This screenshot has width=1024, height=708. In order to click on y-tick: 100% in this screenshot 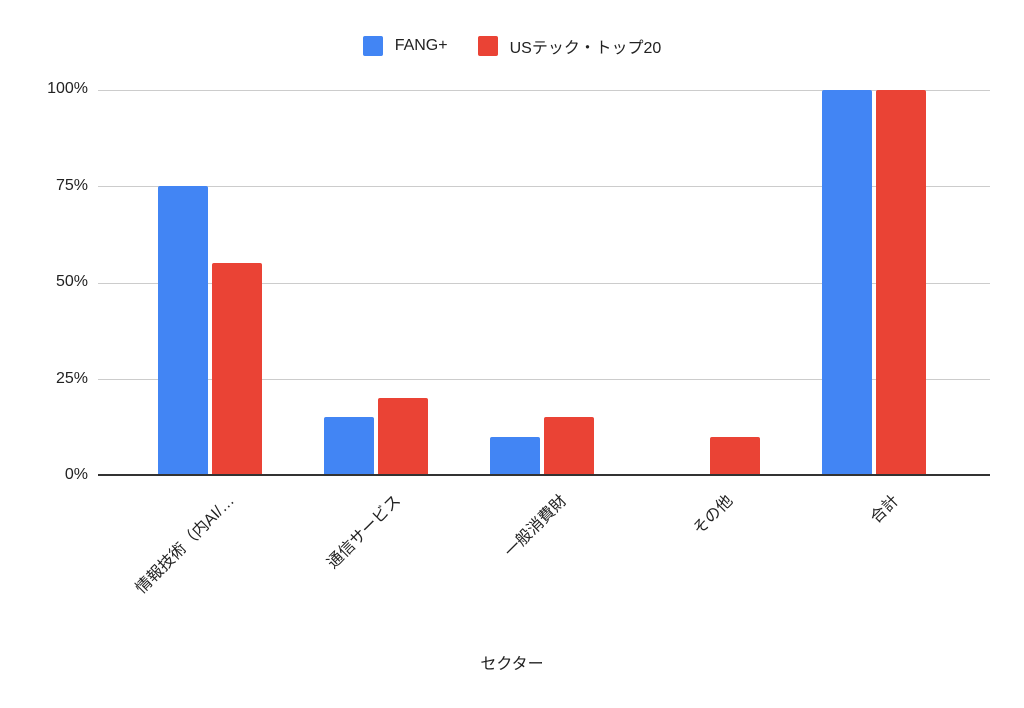, I will do `click(67, 88)`.